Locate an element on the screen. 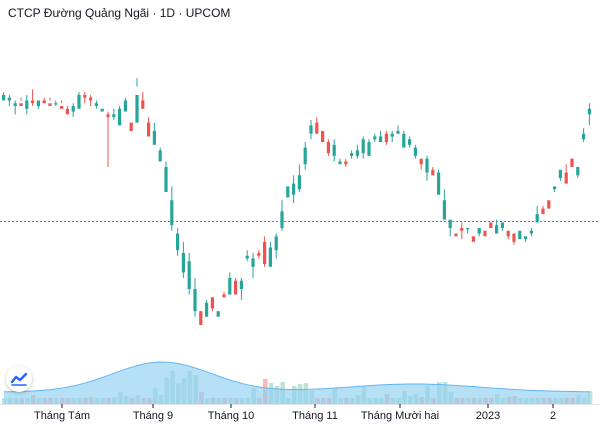  x-tick-label: Tháng 10 is located at coordinates (231, 416).